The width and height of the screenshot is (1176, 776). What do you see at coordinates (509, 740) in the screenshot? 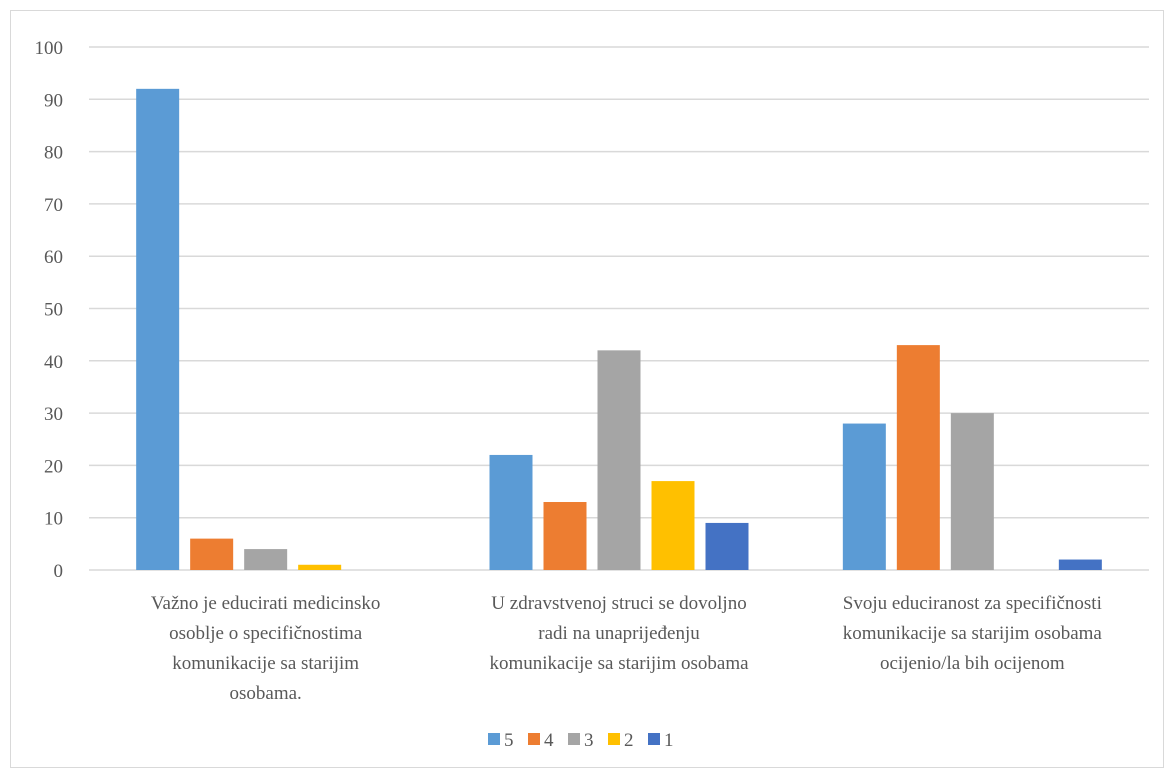
I see `legend-label-5: 5` at bounding box center [509, 740].